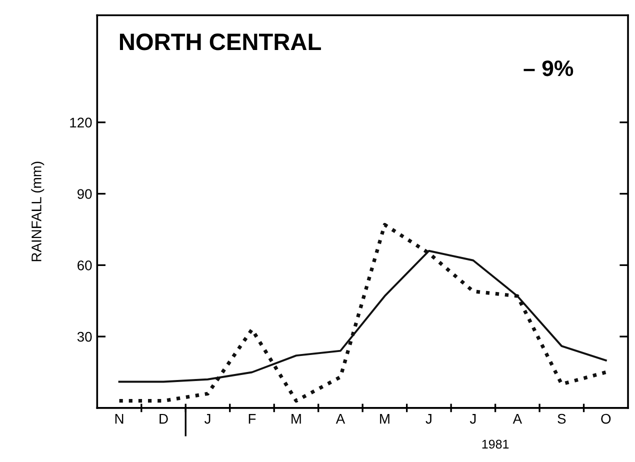  What do you see at coordinates (562, 419) in the screenshot?
I see `x-tick-label: S` at bounding box center [562, 419].